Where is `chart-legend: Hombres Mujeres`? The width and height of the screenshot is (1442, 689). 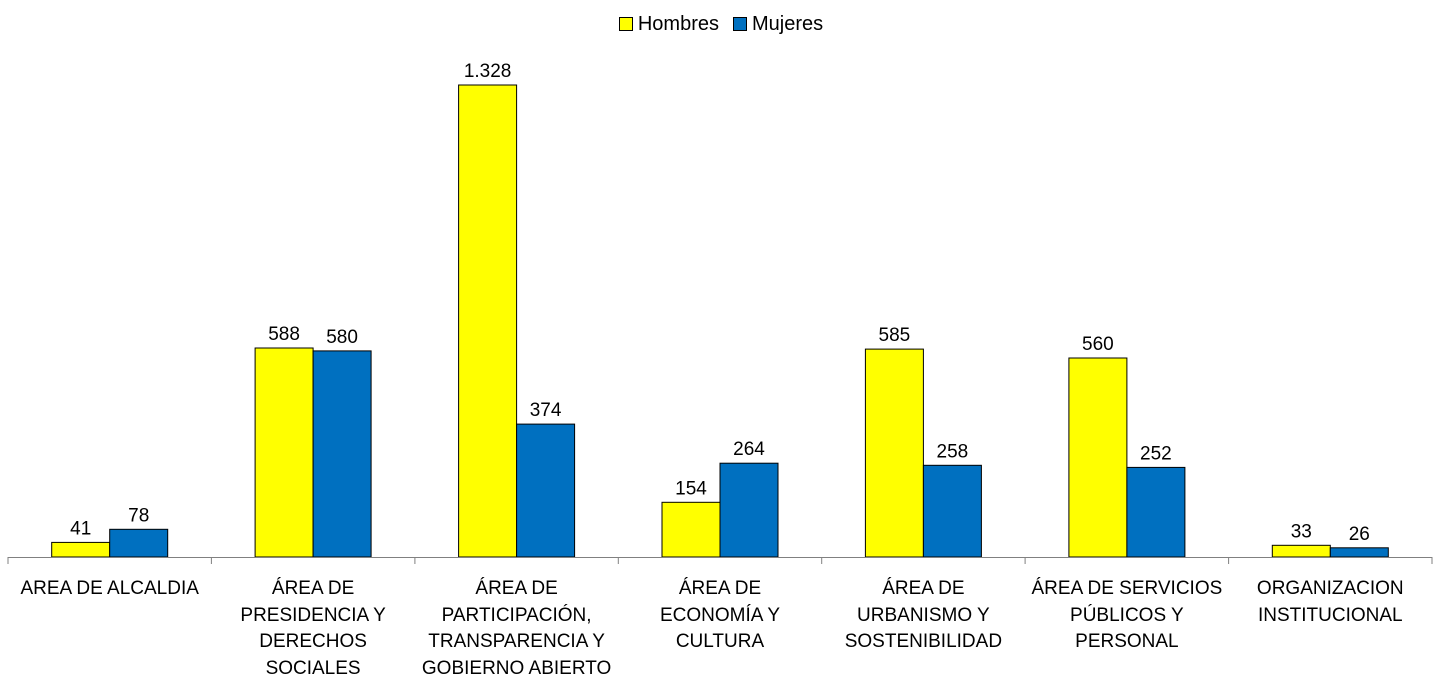 chart-legend: Hombres Mujeres is located at coordinates (721, 24).